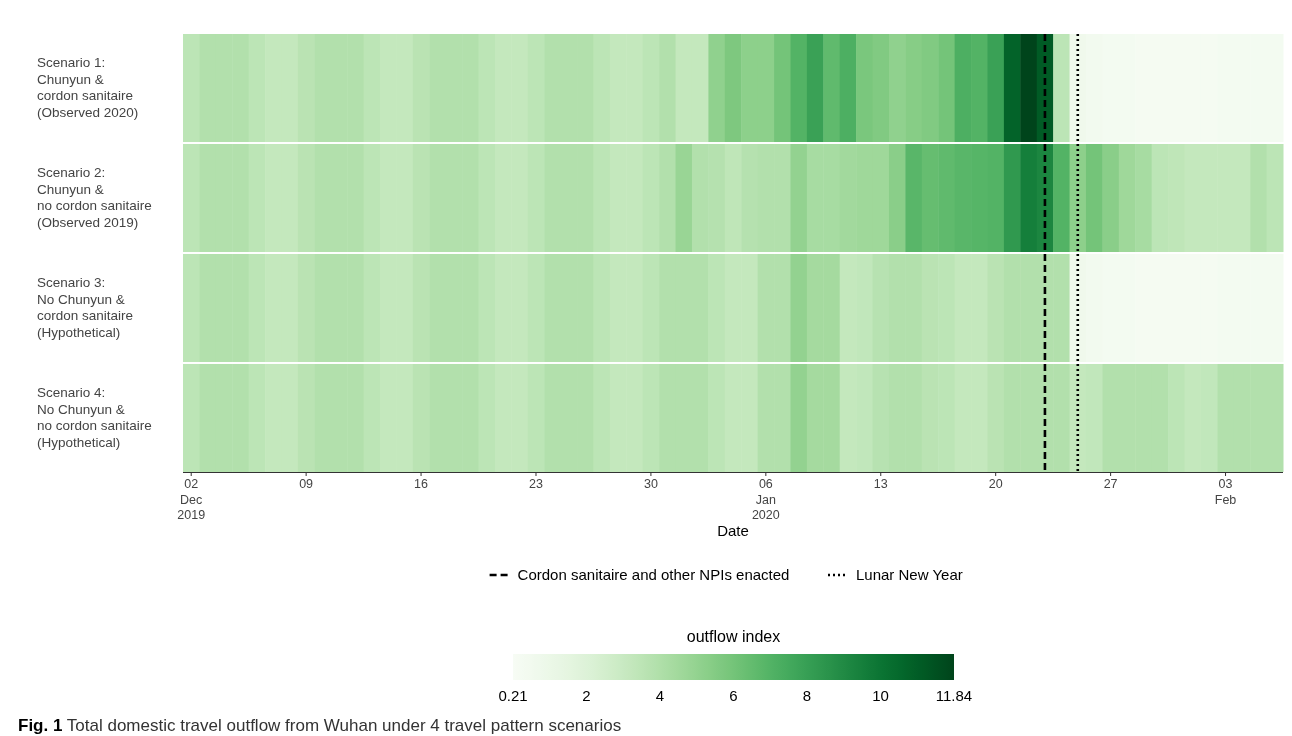 The width and height of the screenshot is (1292, 736). Describe the element at coordinates (421, 484) in the screenshot. I see `x-tick-label: 16` at that location.